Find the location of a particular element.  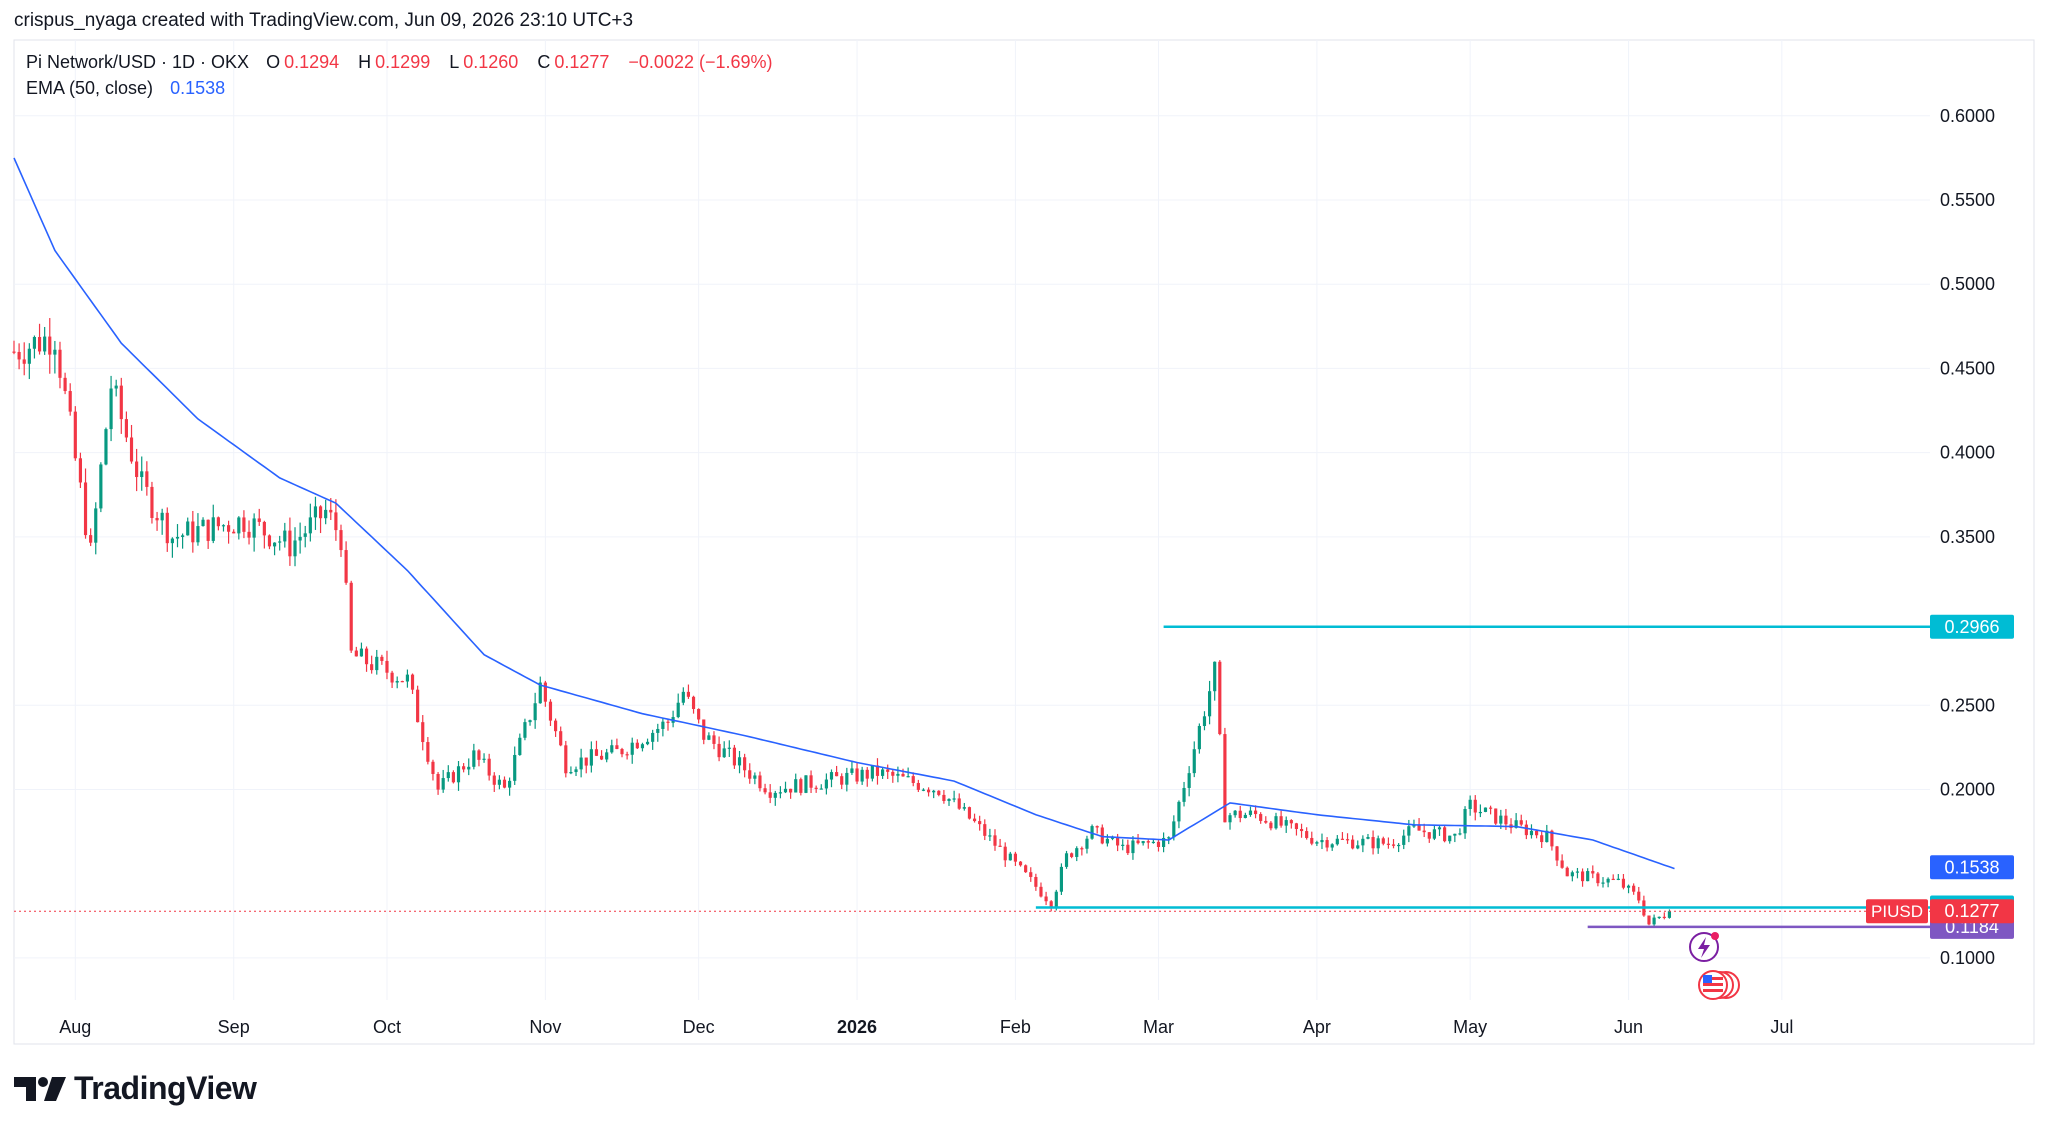

ema-legend: EMA (50, close) 0.1538 is located at coordinates (127, 88).